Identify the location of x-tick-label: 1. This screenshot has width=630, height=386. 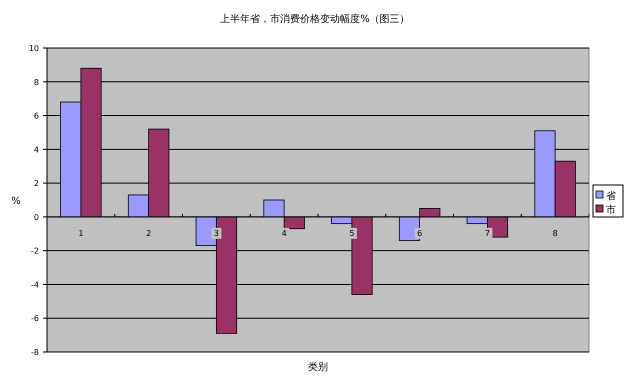
(81, 233).